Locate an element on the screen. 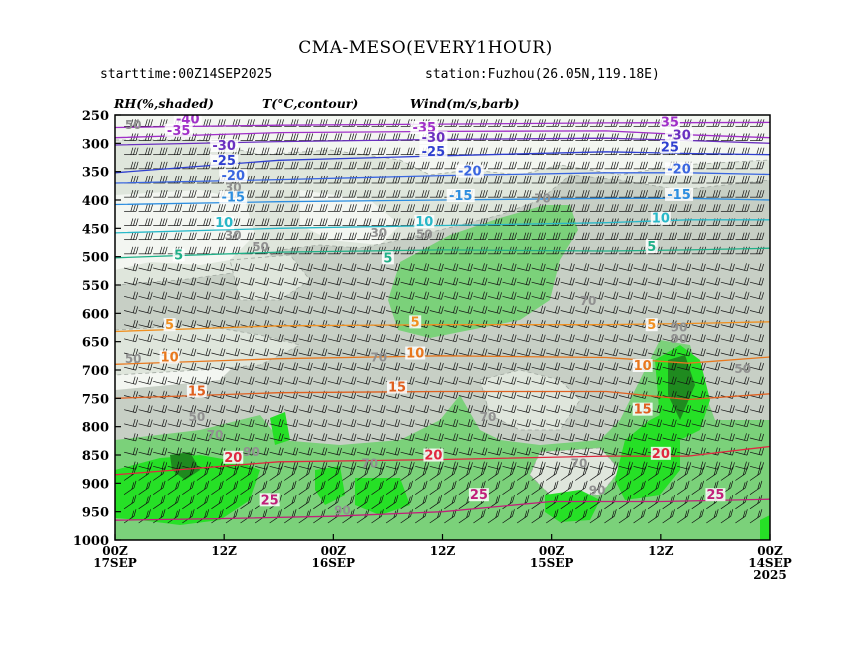  y-tick-label: 1000 is located at coordinates (91, 541).